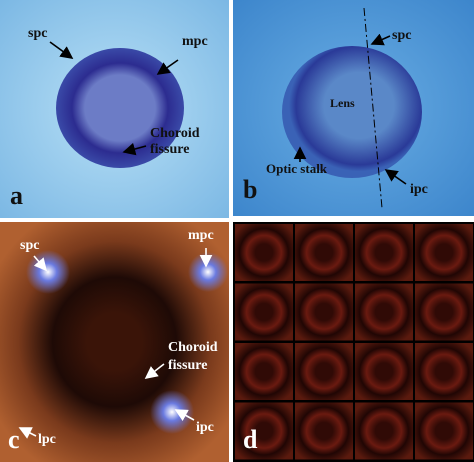  Describe the element at coordinates (297, 168) in the screenshot. I see `annotation: Optic stalk` at that location.